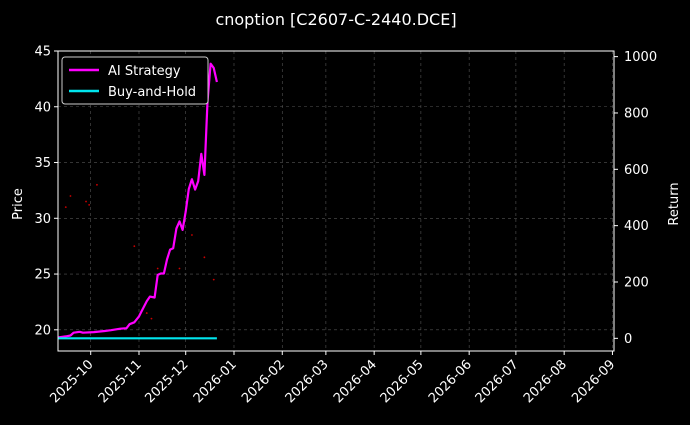 The image size is (690, 425). Describe the element at coordinates (628, 339) in the screenshot. I see `y-right-tick-label: 0` at that location.